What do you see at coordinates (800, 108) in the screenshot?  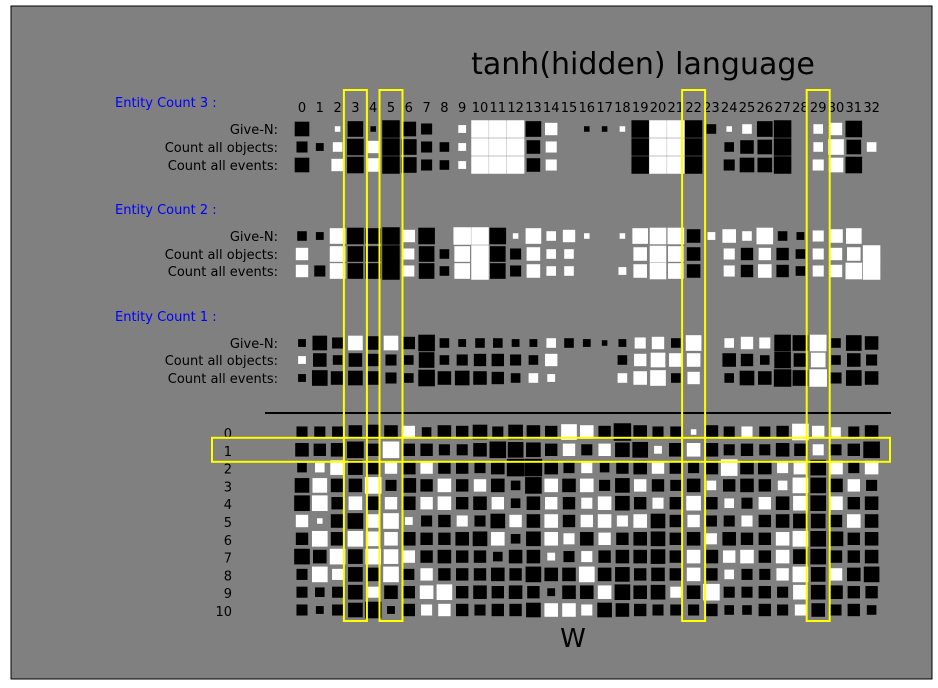 I see `column-header-label: 28` at bounding box center [800, 108].